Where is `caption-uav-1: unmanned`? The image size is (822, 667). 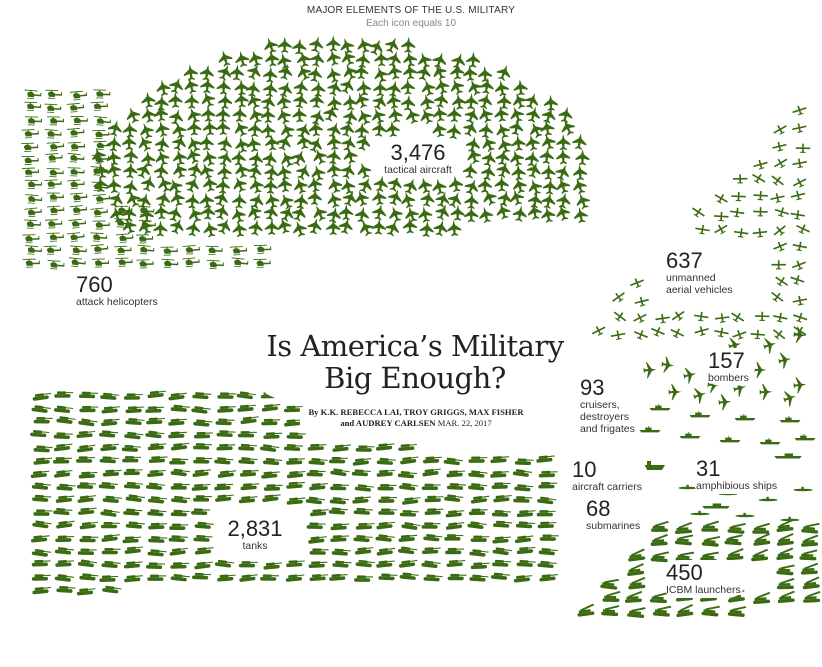 caption-uav-1: unmanned is located at coordinates (691, 278).